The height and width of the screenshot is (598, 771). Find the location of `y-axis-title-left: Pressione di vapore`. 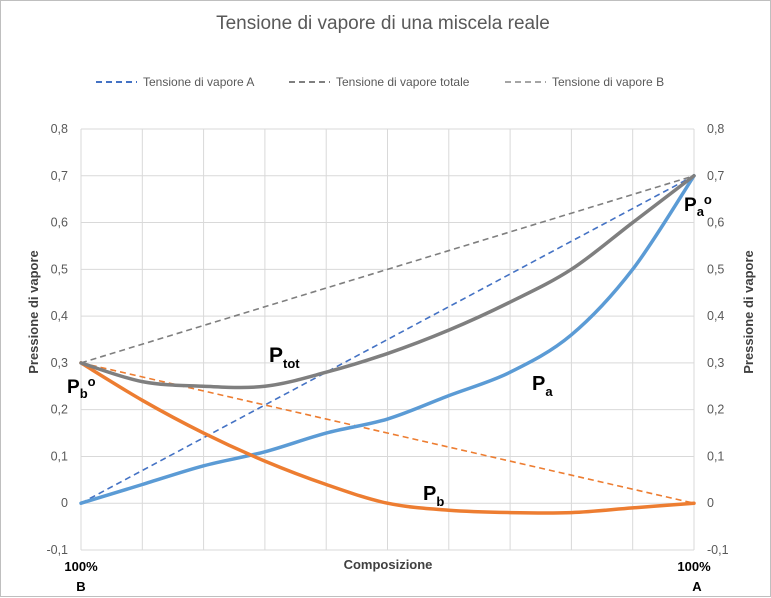

y-axis-title-left: Pressione di vapore is located at coordinates (33, 312).